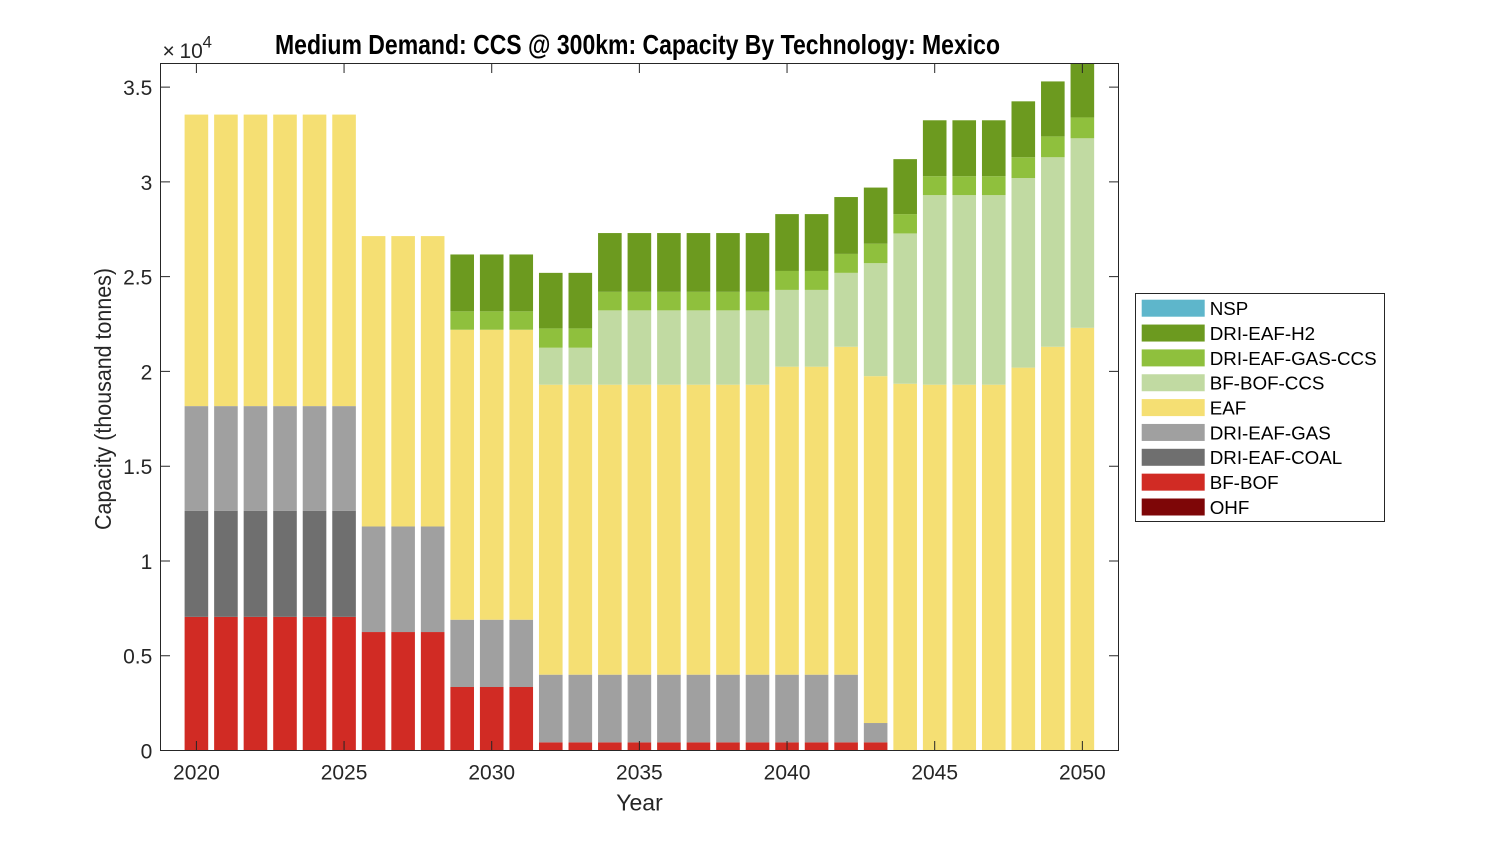  What do you see at coordinates (147, 183) in the screenshot?
I see `svg-text: 3` at bounding box center [147, 183].